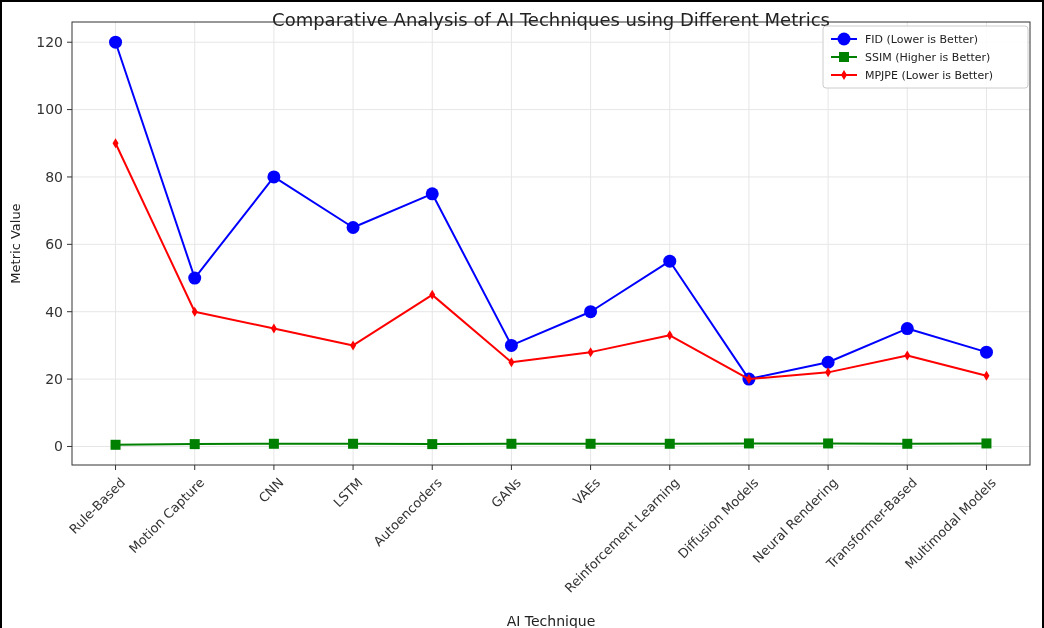 This screenshot has height=628, width=1044. Describe the element at coordinates (54, 311) in the screenshot. I see `y-tick-label: 40` at that location.